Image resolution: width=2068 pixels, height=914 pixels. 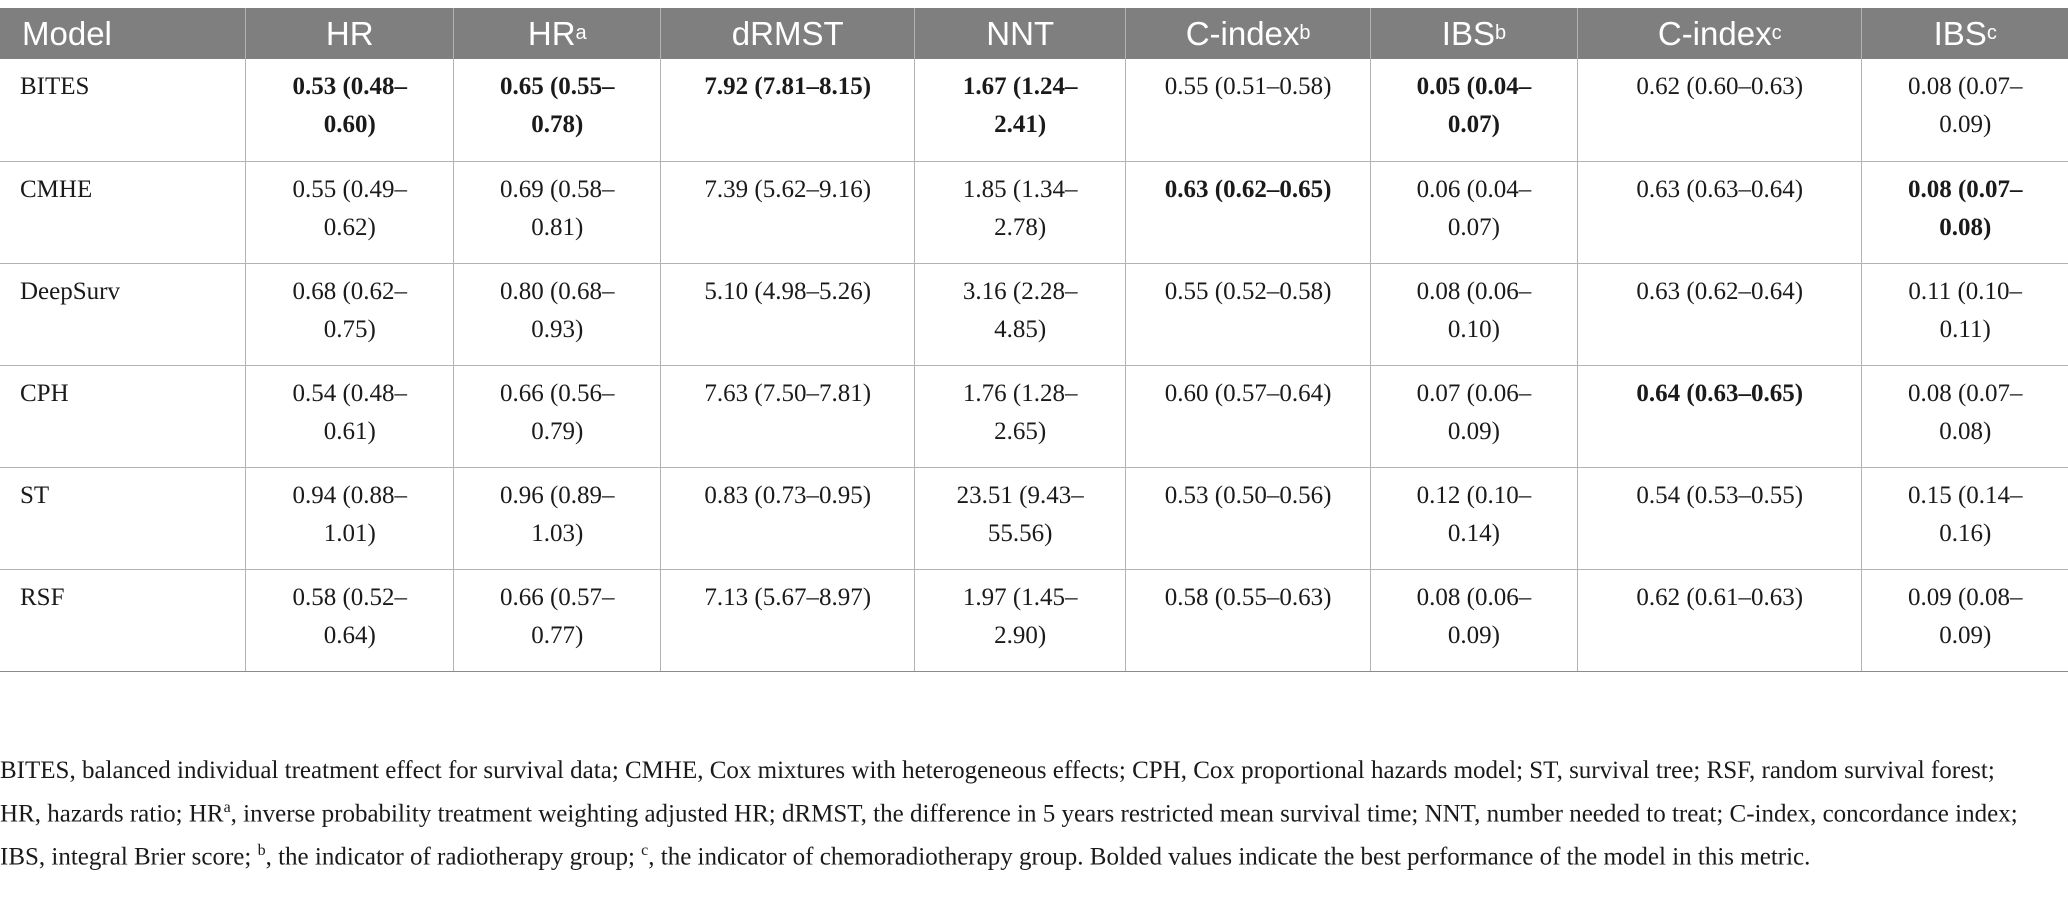 I want to click on metric-cell: 7.39 (5.62–9.16), so click(x=787, y=212).